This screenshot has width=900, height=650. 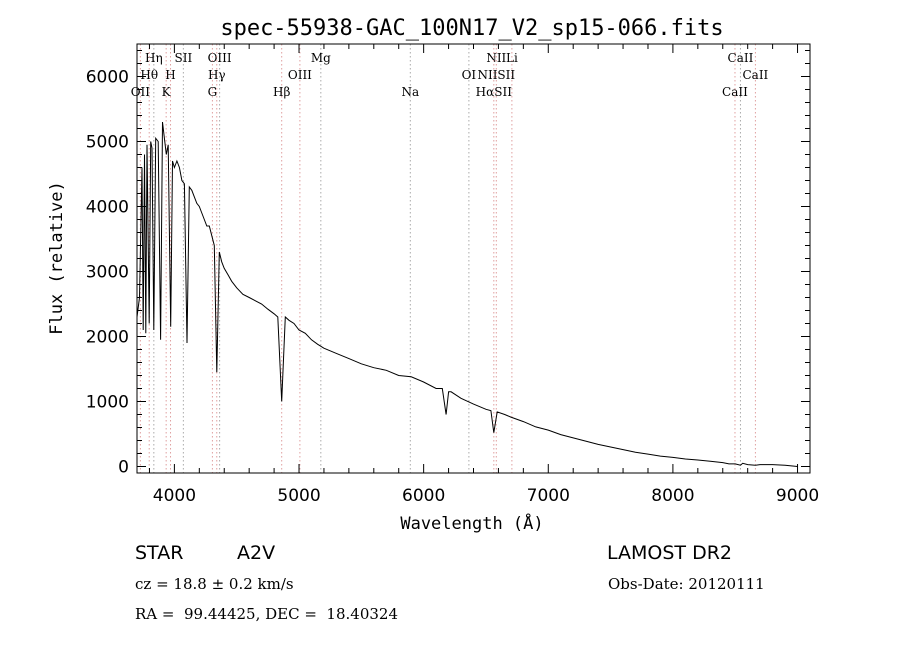 I want to click on marker-label: Li, so click(x=512, y=58).